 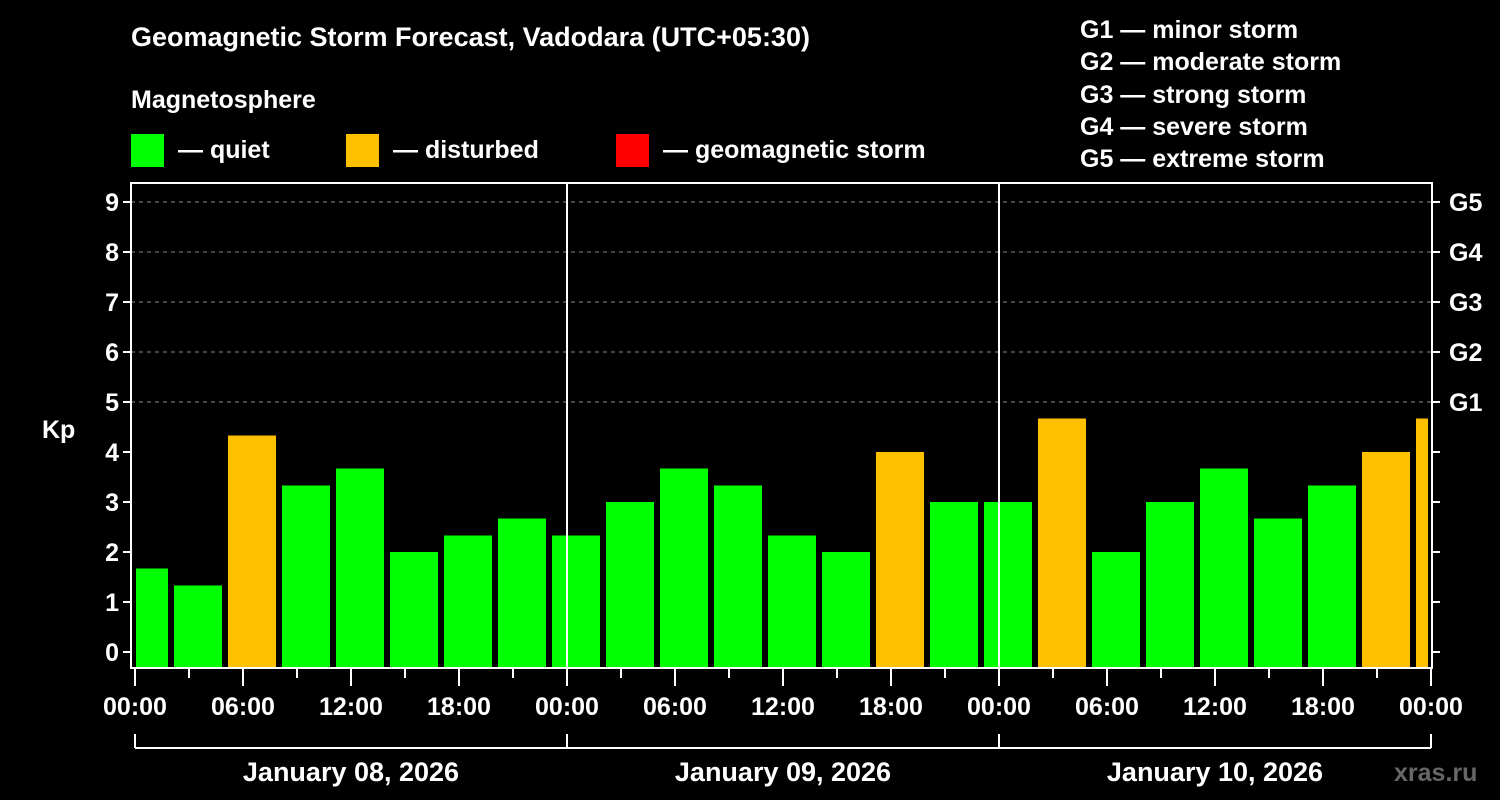 What do you see at coordinates (1189, 30) in the screenshot?
I see `storm-level-g1: G1 — minor storm` at bounding box center [1189, 30].